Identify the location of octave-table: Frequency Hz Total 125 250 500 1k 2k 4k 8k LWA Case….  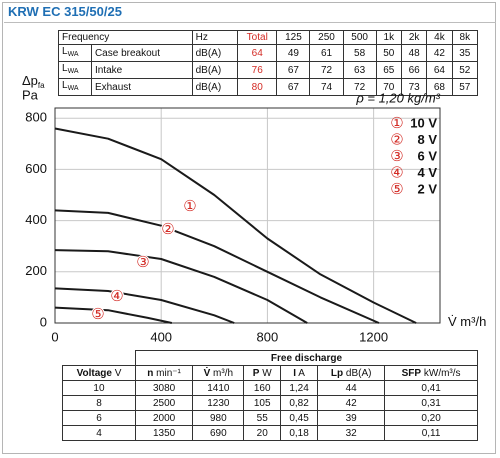
(268, 63).